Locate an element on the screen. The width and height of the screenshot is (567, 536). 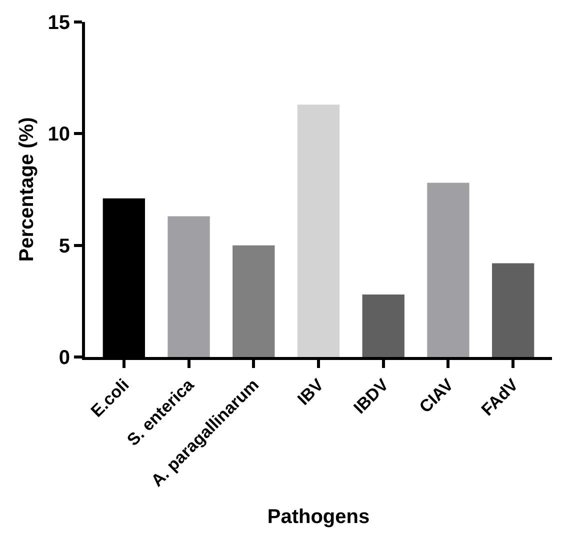
y-tick-label: 10 is located at coordinates (59, 135).